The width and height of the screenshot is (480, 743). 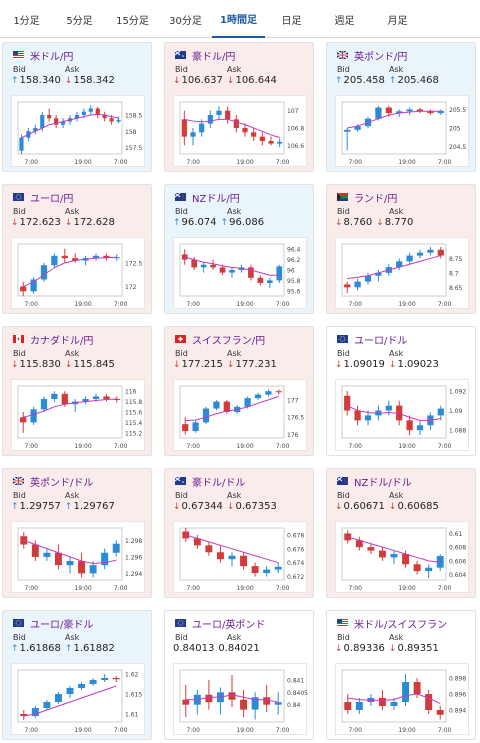 What do you see at coordinates (403, 701) in the screenshot?
I see `chart-svg: 0.898 0.896 0.894 7:00 19:00 7:00` at bounding box center [403, 701].